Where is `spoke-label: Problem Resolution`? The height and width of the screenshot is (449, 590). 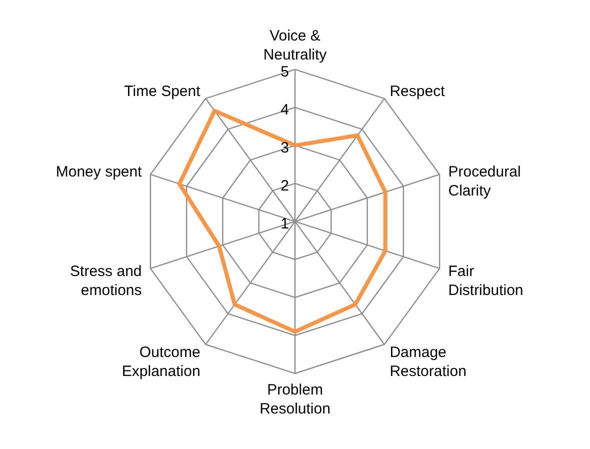 spoke-label: Problem Resolution is located at coordinates (295, 400).